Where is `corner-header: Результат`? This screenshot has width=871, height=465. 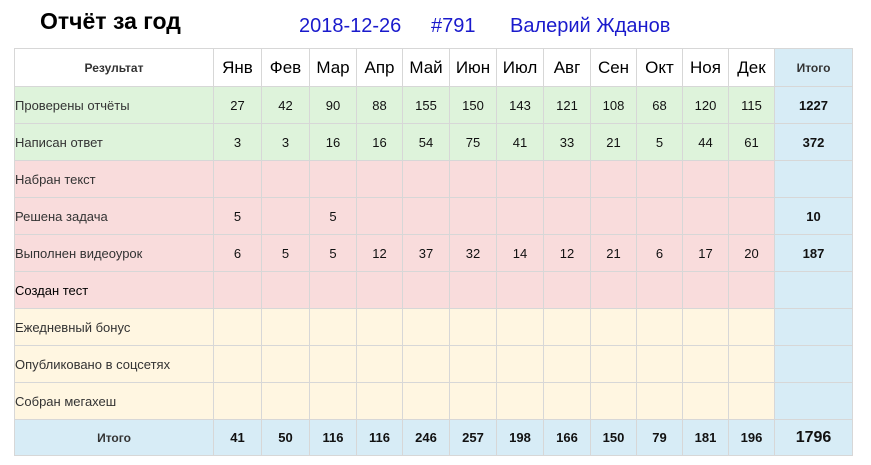
corner-header: Результат is located at coordinates (114, 67).